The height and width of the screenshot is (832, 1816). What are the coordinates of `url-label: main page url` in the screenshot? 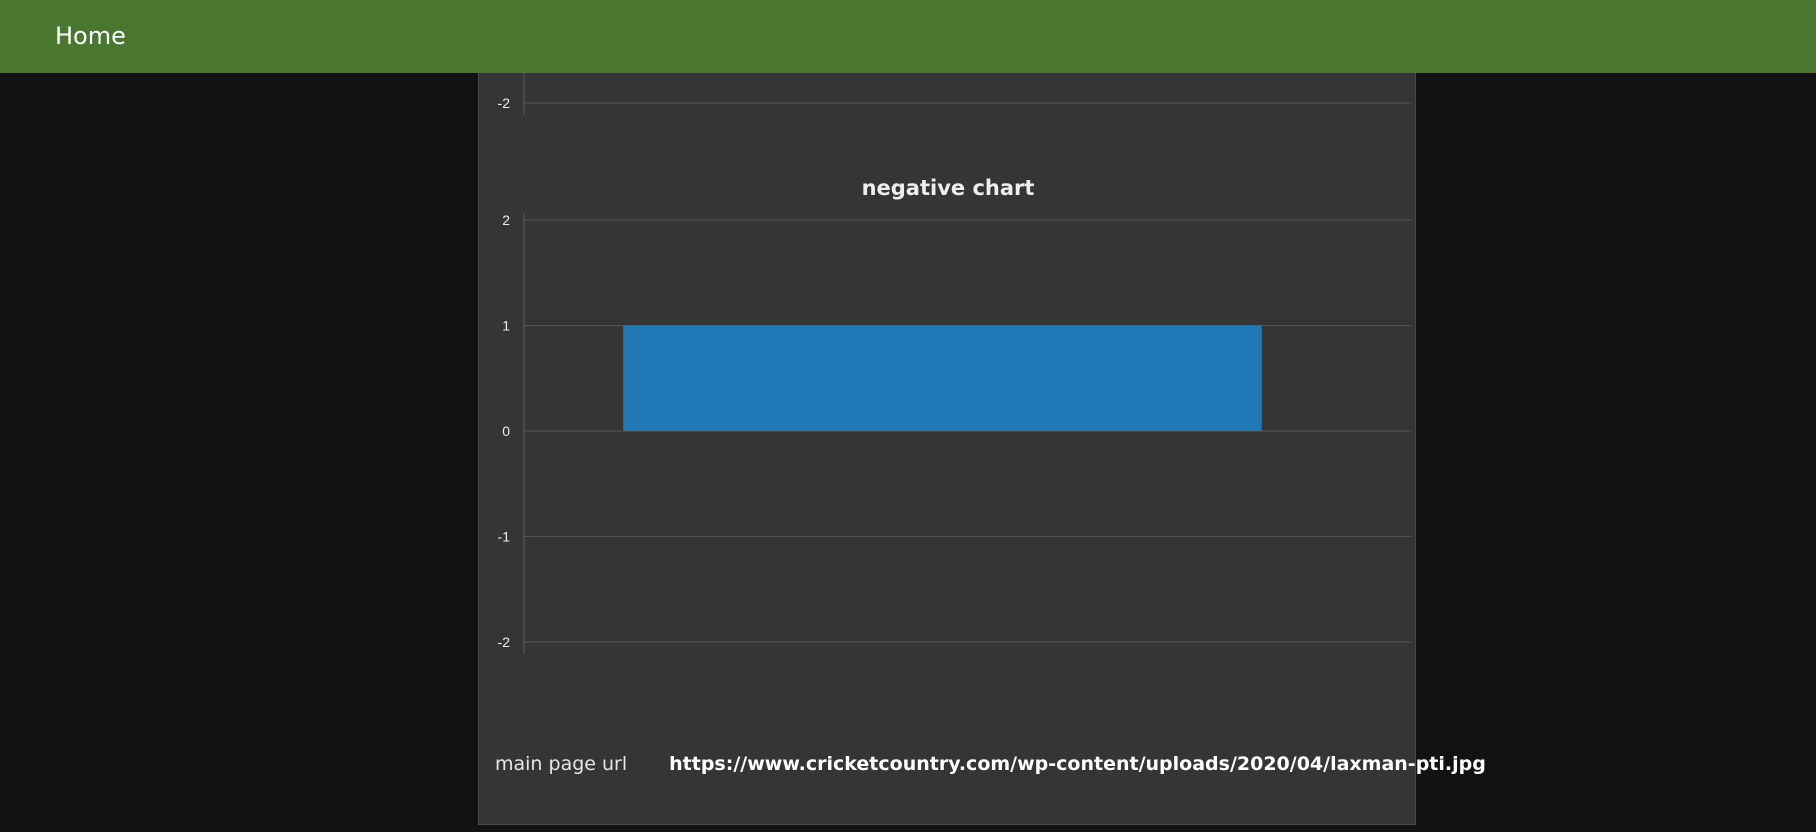 It's located at (561, 764).